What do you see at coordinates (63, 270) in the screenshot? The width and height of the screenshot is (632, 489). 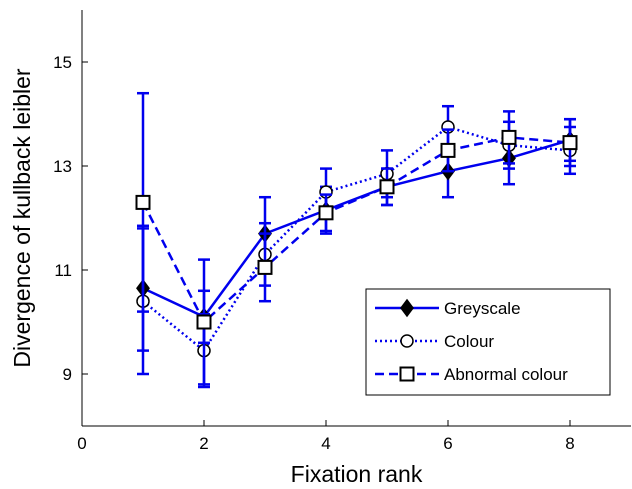 I see `y-tick-label: 11` at bounding box center [63, 270].